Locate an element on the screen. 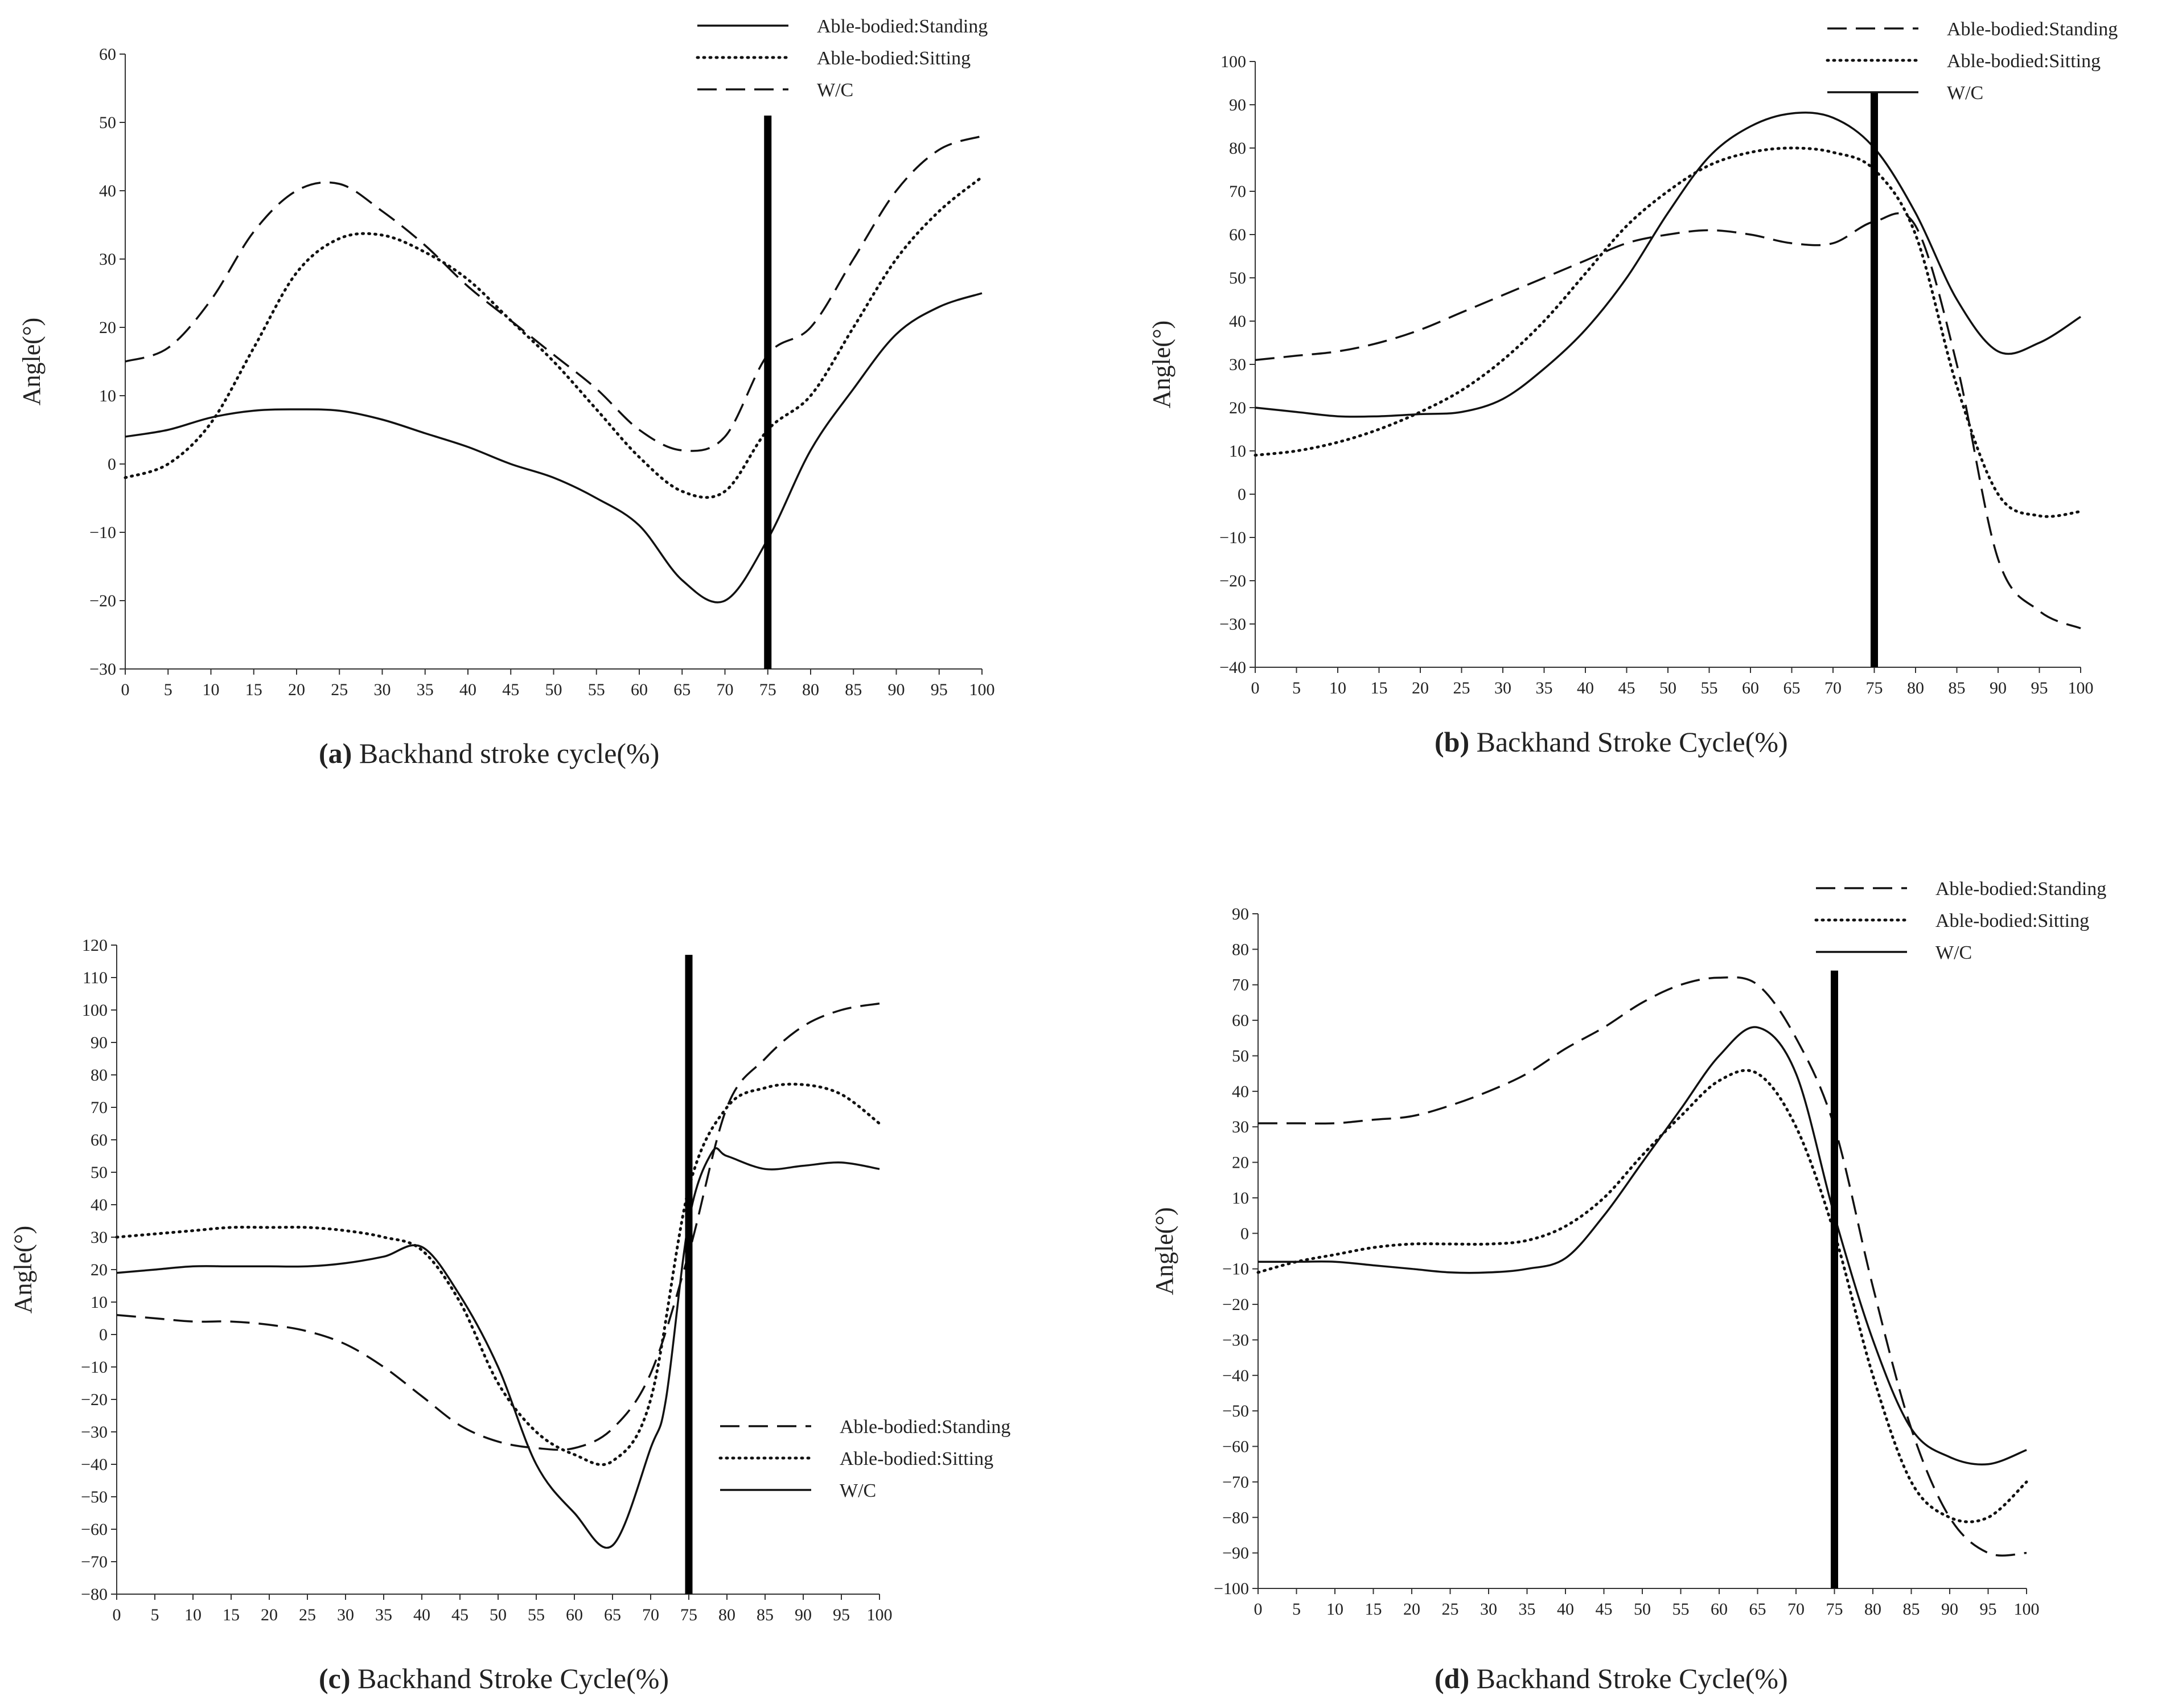 The height and width of the screenshot is (1708, 2174). caption-letter: (b) is located at coordinates (1456, 742).